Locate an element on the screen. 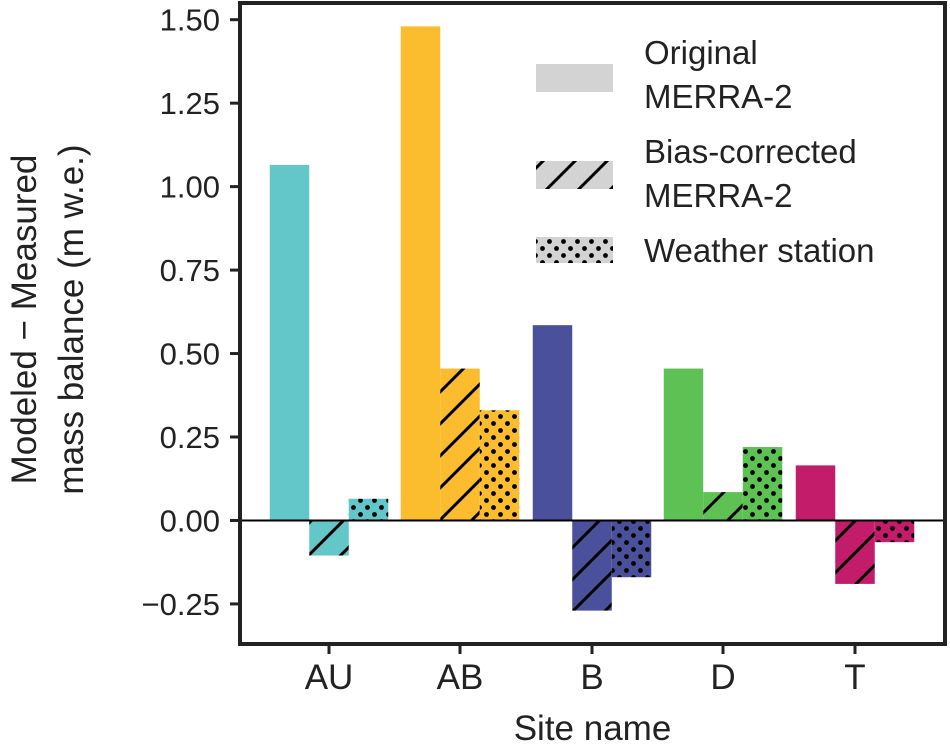 This screenshot has width=950, height=747. legend-label: Original is located at coordinates (701, 52).